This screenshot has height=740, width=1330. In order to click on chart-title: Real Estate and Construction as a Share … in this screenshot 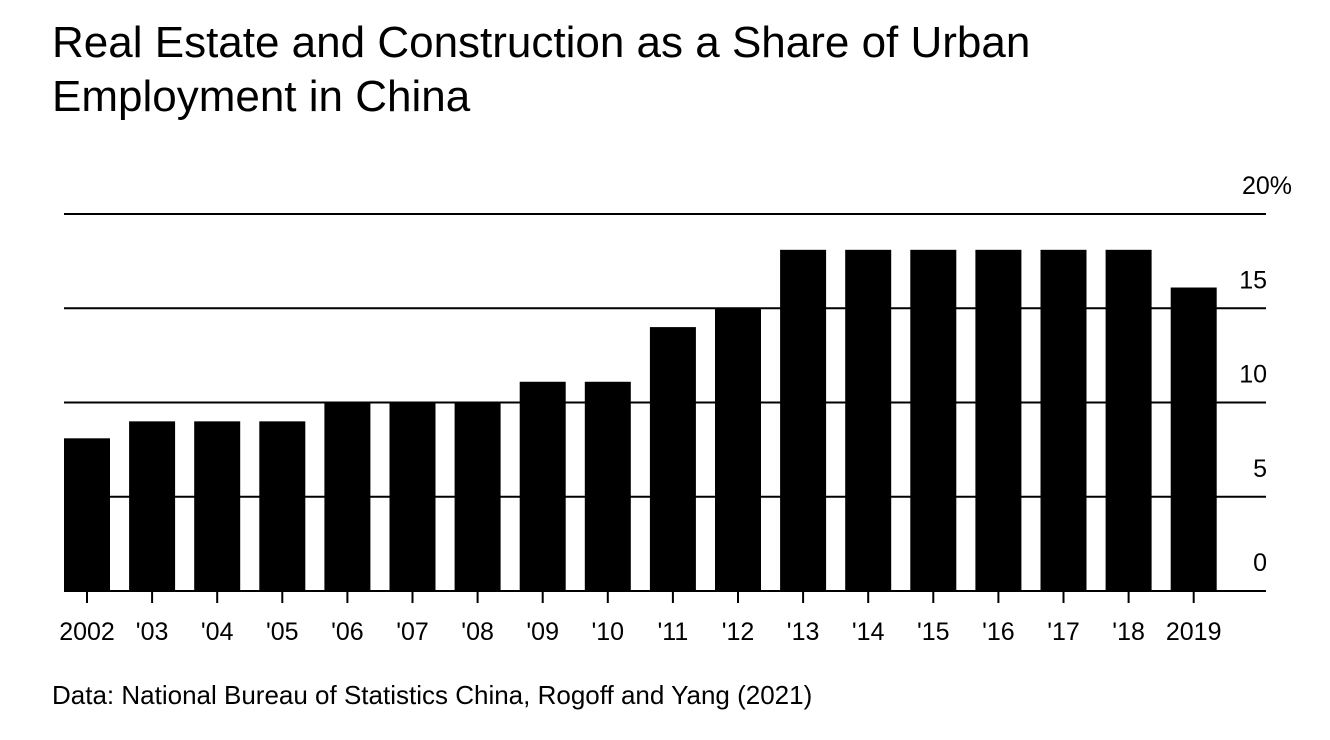, I will do `click(541, 69)`.